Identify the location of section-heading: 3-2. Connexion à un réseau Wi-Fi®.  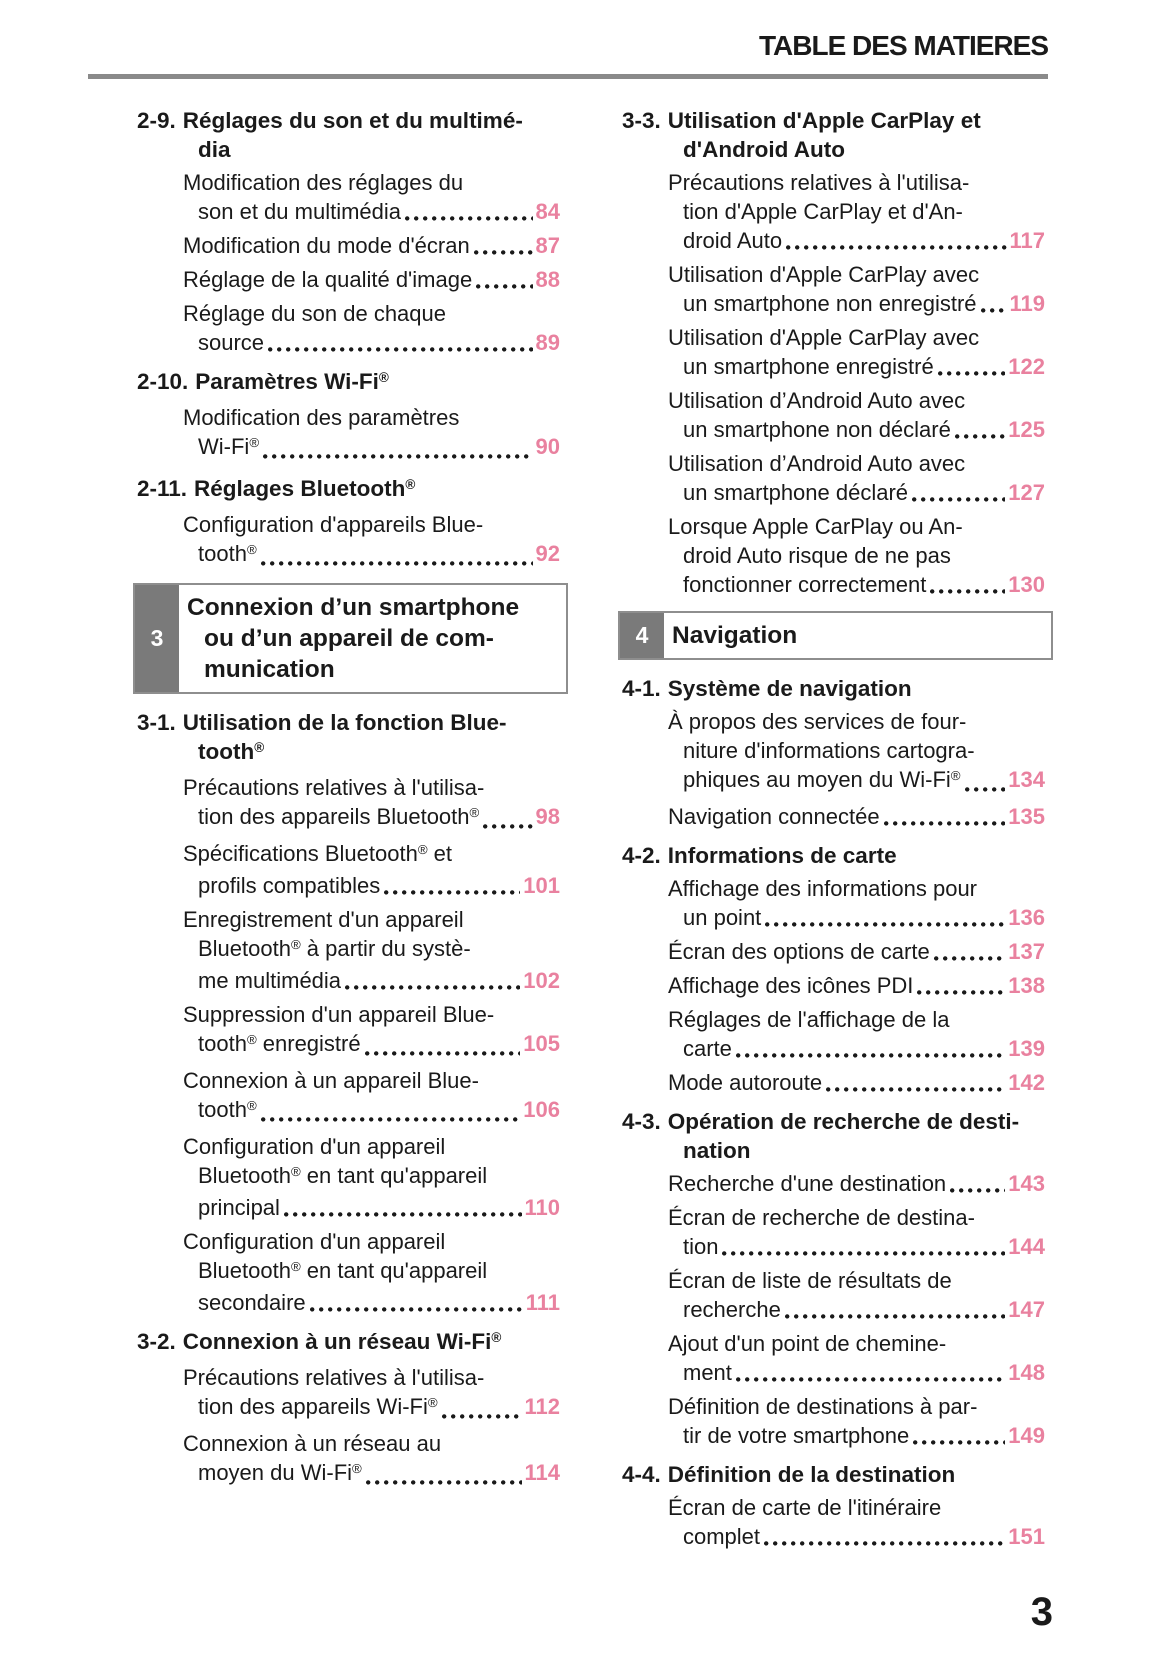
(348, 1343).